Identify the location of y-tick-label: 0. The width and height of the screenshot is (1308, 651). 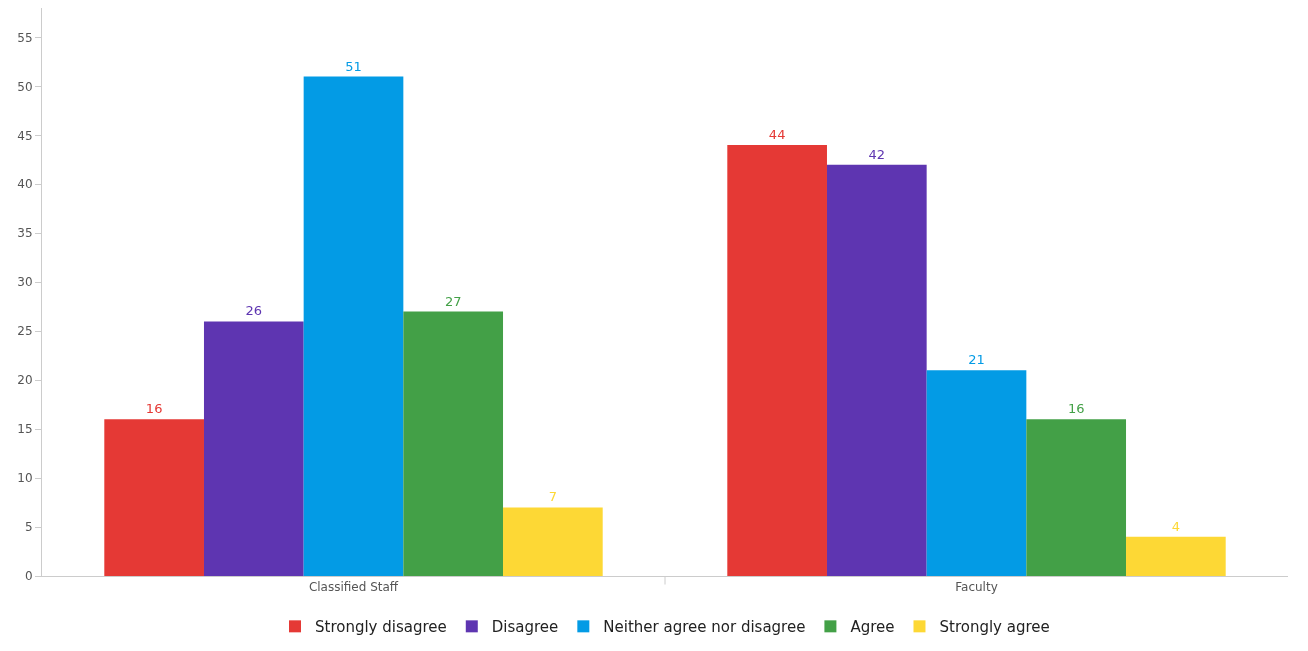
(28, 576).